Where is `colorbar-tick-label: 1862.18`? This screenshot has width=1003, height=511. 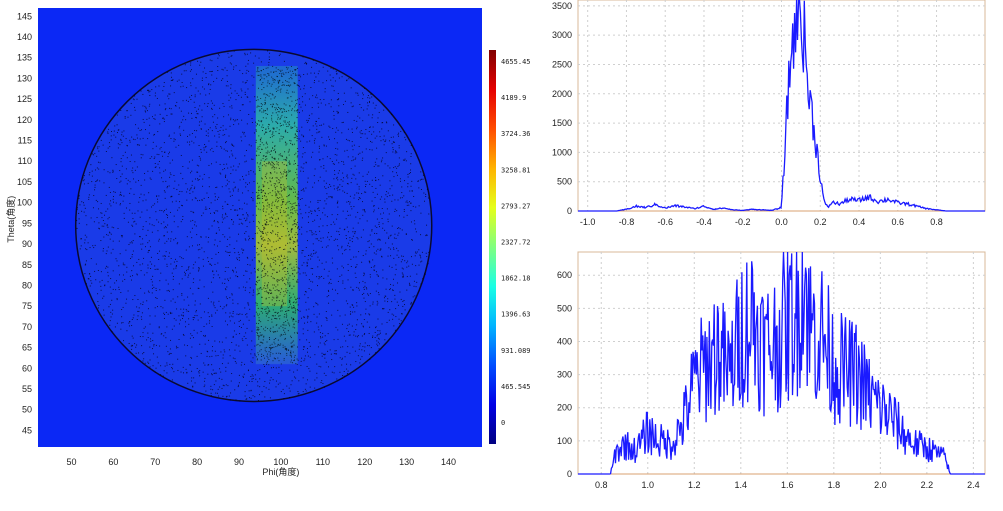
colorbar-tick-label: 1862.18 is located at coordinates (516, 279).